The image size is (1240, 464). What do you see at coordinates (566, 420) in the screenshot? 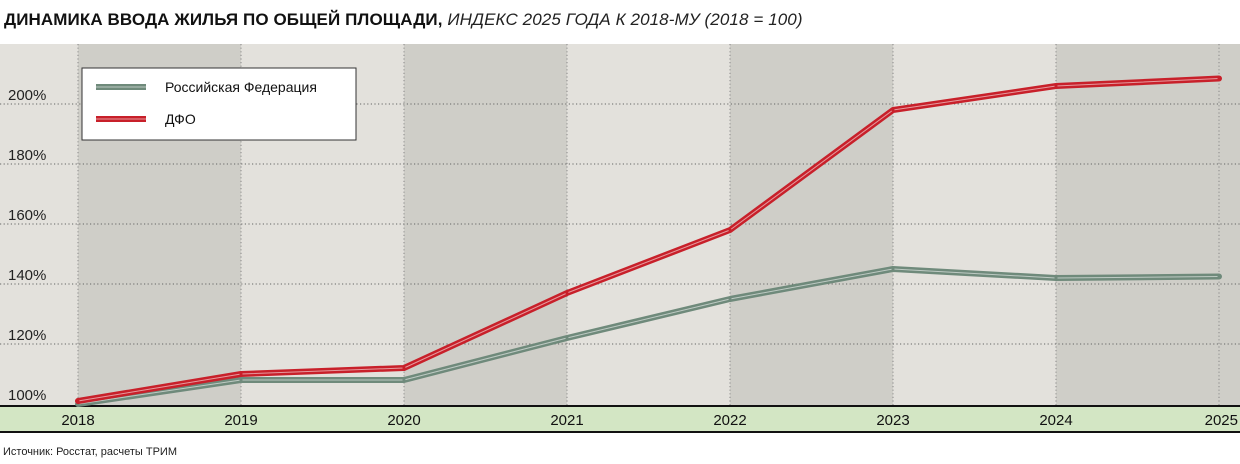
I see `x-tick-label: 2021` at bounding box center [566, 420].